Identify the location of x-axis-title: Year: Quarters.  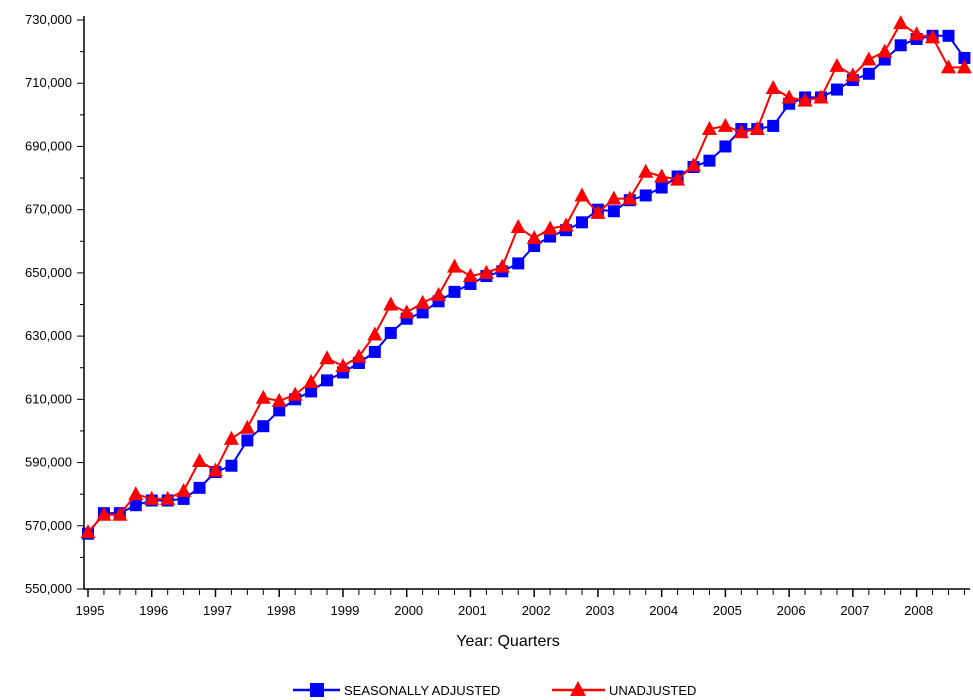
(507, 641).